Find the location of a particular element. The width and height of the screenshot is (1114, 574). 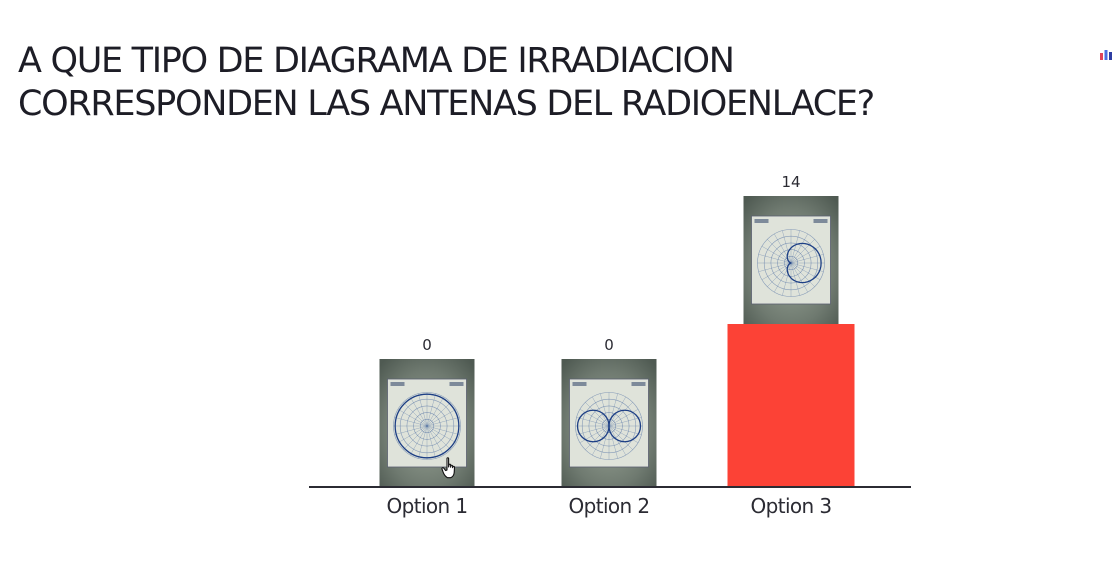

option-label: Option 1 is located at coordinates (426, 506).